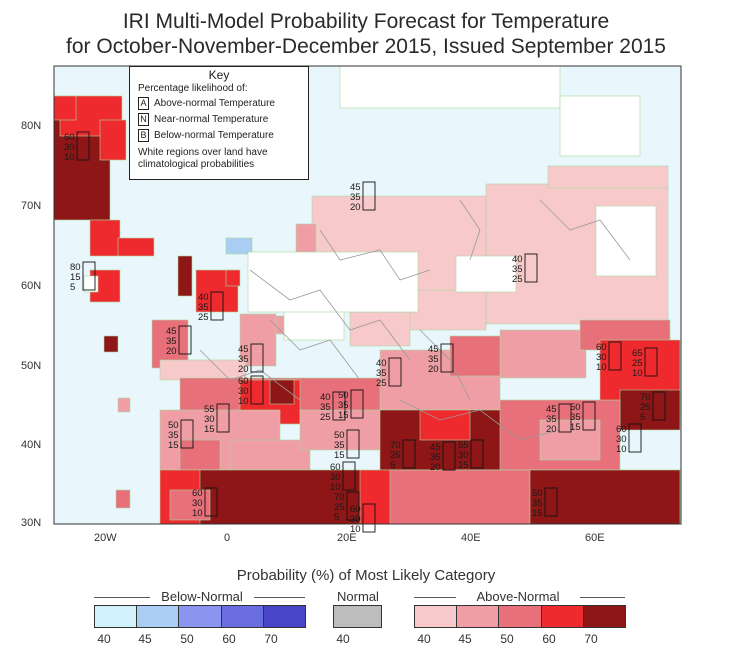 The height and width of the screenshot is (659, 732). I want to click on above-tick-50: 50, so click(507, 639).